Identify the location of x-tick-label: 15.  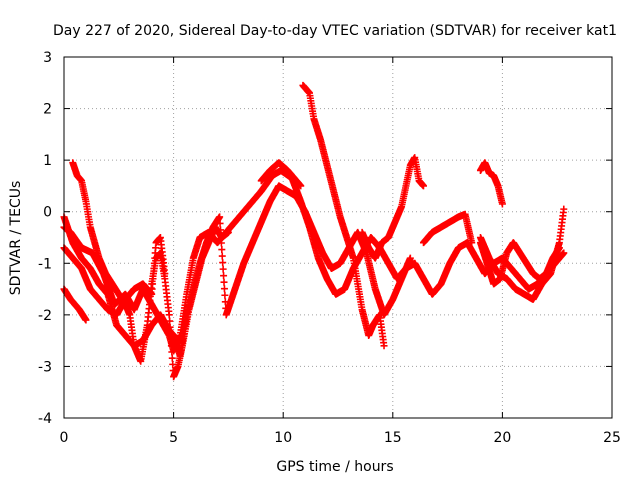
(393, 438).